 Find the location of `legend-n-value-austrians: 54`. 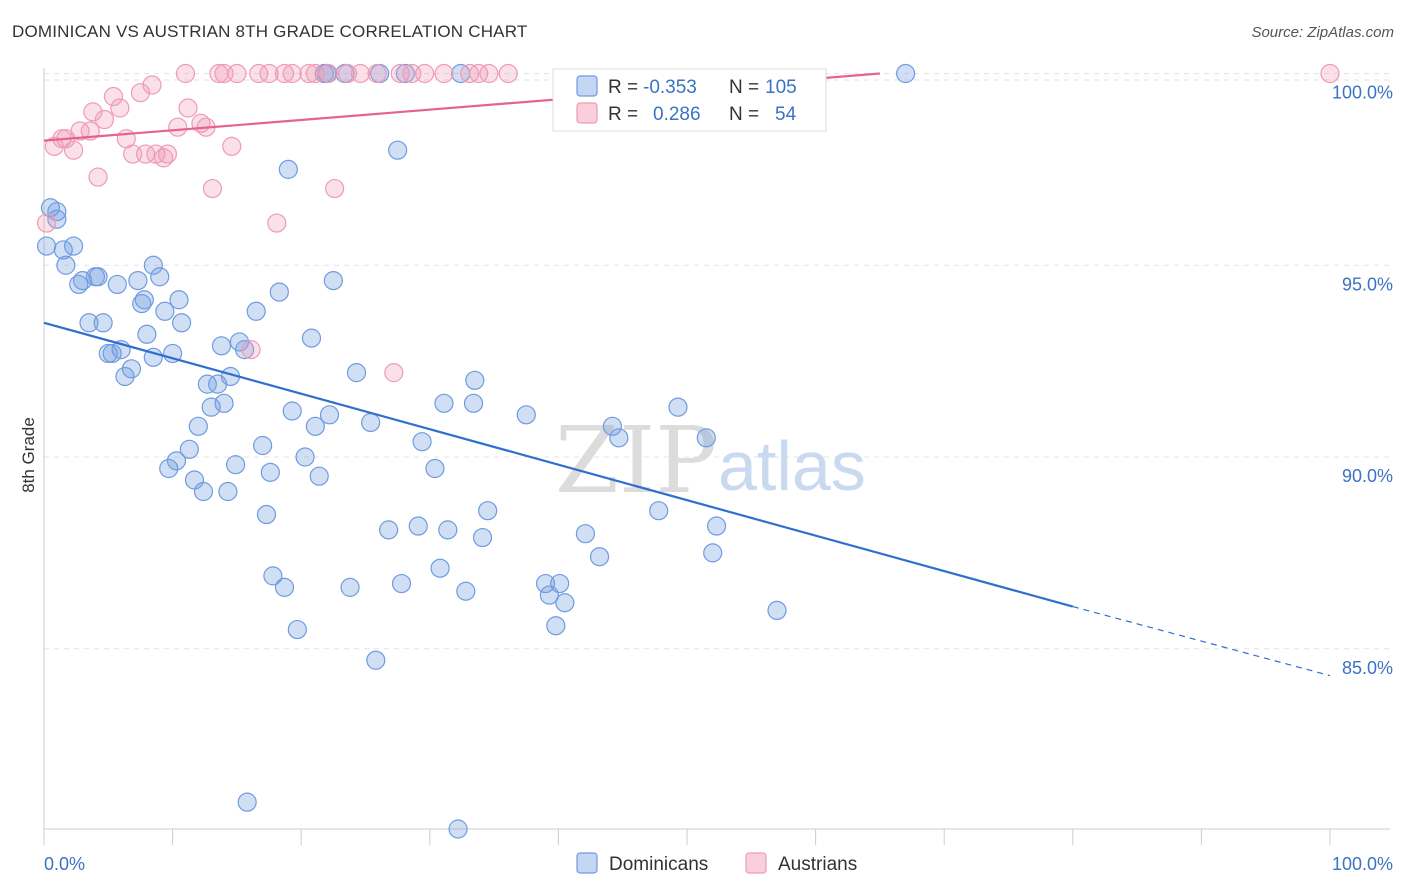

legend-n-value-austrians: 54 is located at coordinates (786, 114).